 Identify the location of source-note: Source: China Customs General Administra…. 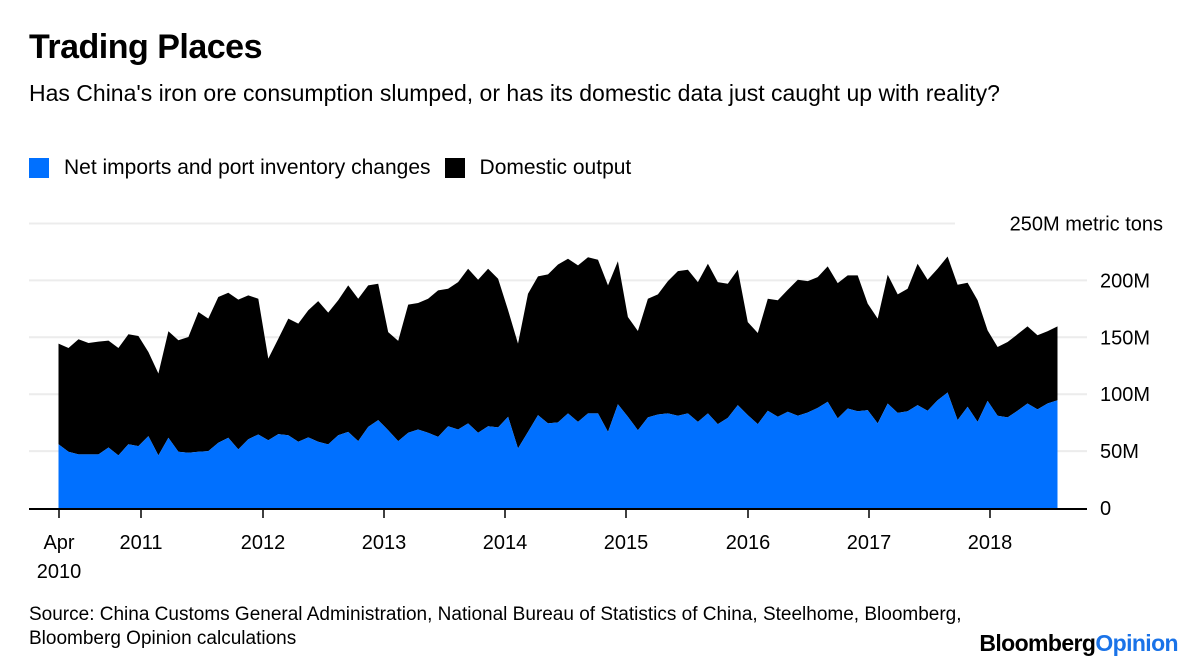
(495, 626).